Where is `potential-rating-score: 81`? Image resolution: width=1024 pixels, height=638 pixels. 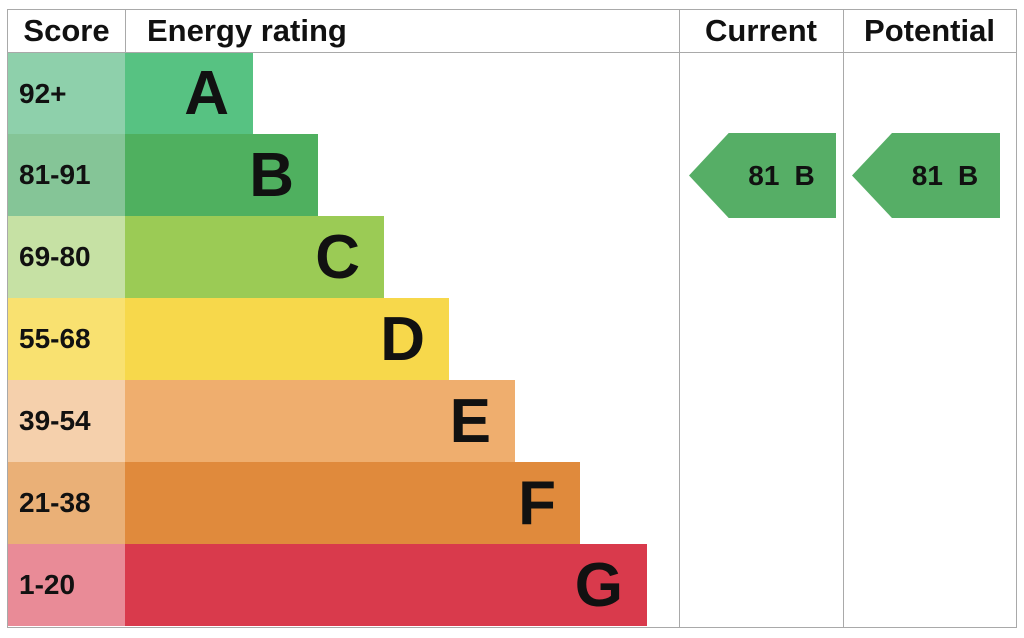
potential-rating-score: 81 is located at coordinates (927, 175).